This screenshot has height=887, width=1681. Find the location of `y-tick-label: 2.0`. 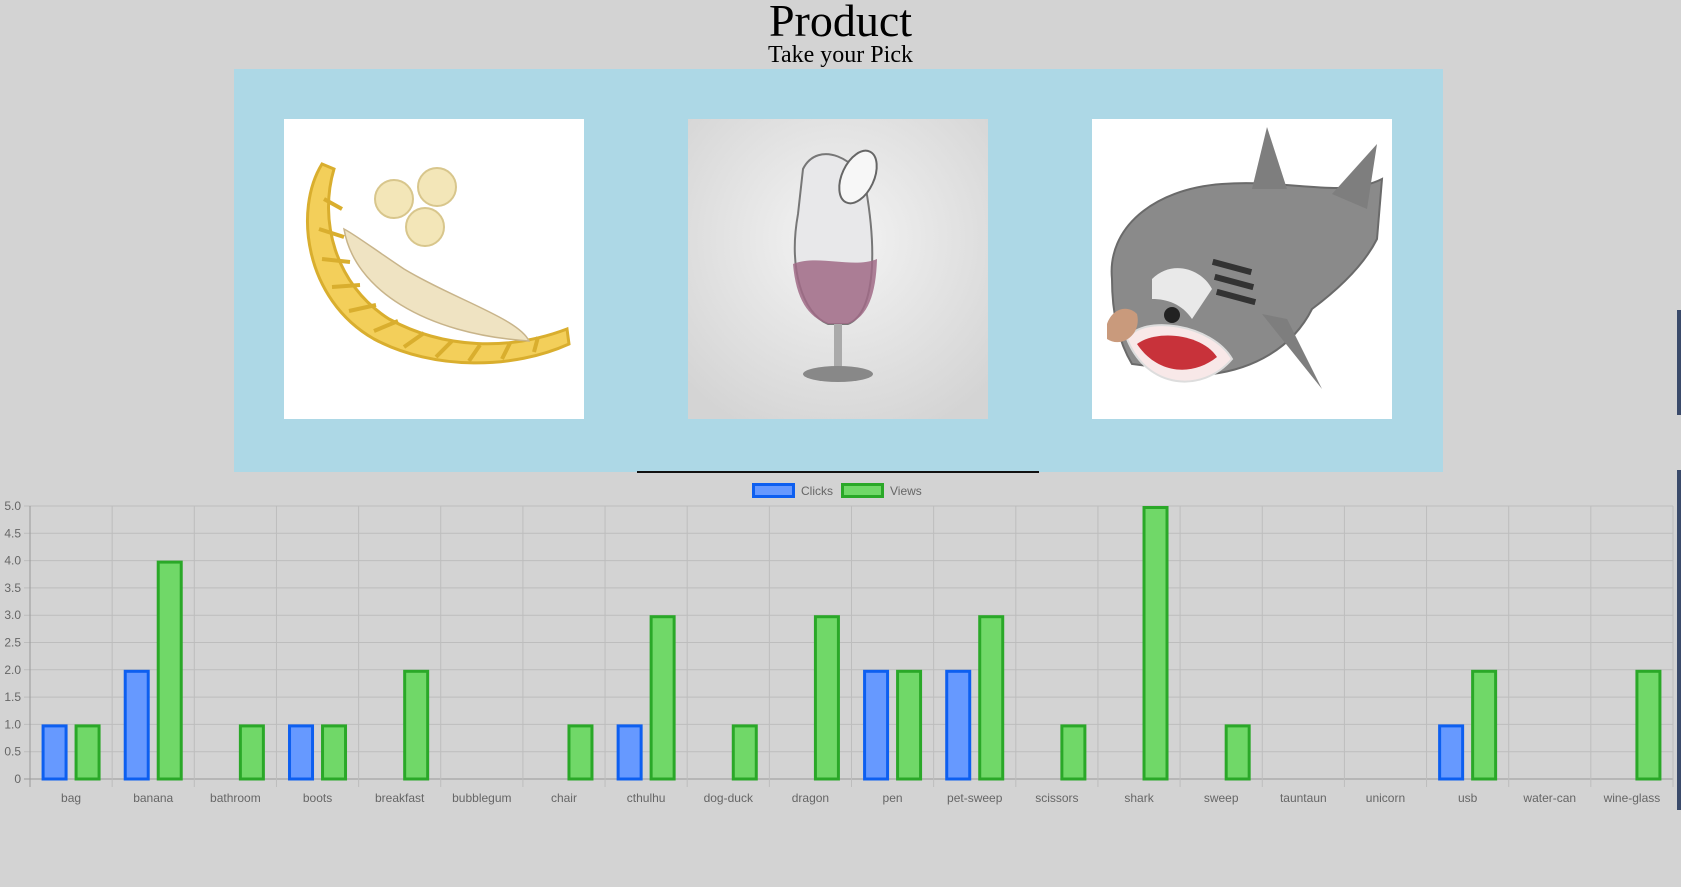

y-tick-label: 2.0 is located at coordinates (12, 670).